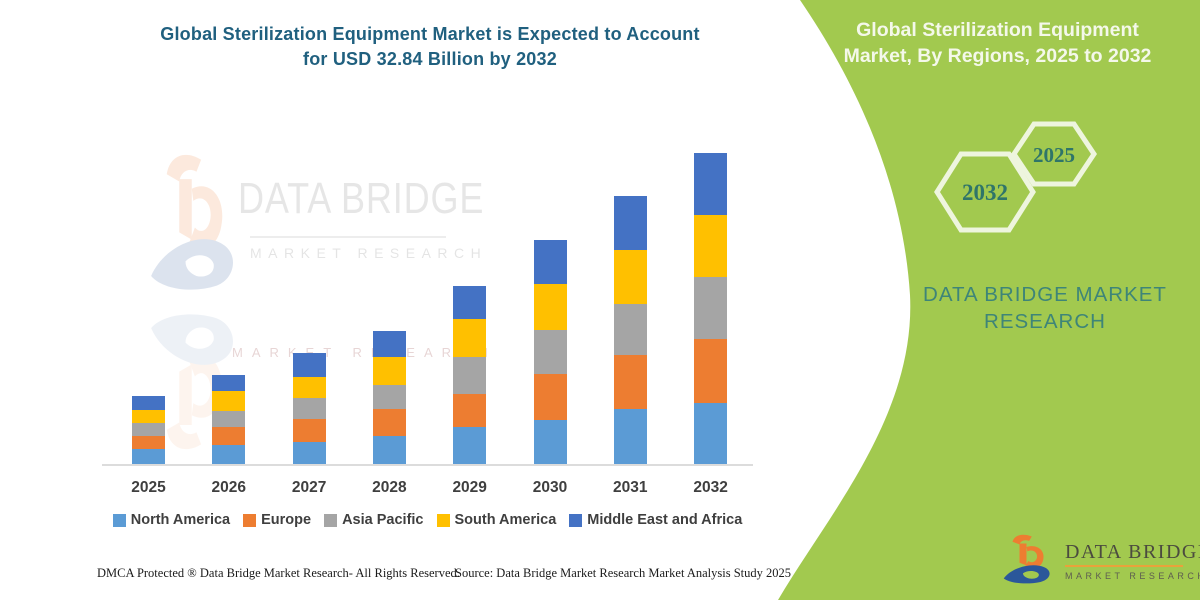 Image resolution: width=1200 pixels, height=600 pixels. I want to click on legend-swatch-north-america, so click(119, 520).